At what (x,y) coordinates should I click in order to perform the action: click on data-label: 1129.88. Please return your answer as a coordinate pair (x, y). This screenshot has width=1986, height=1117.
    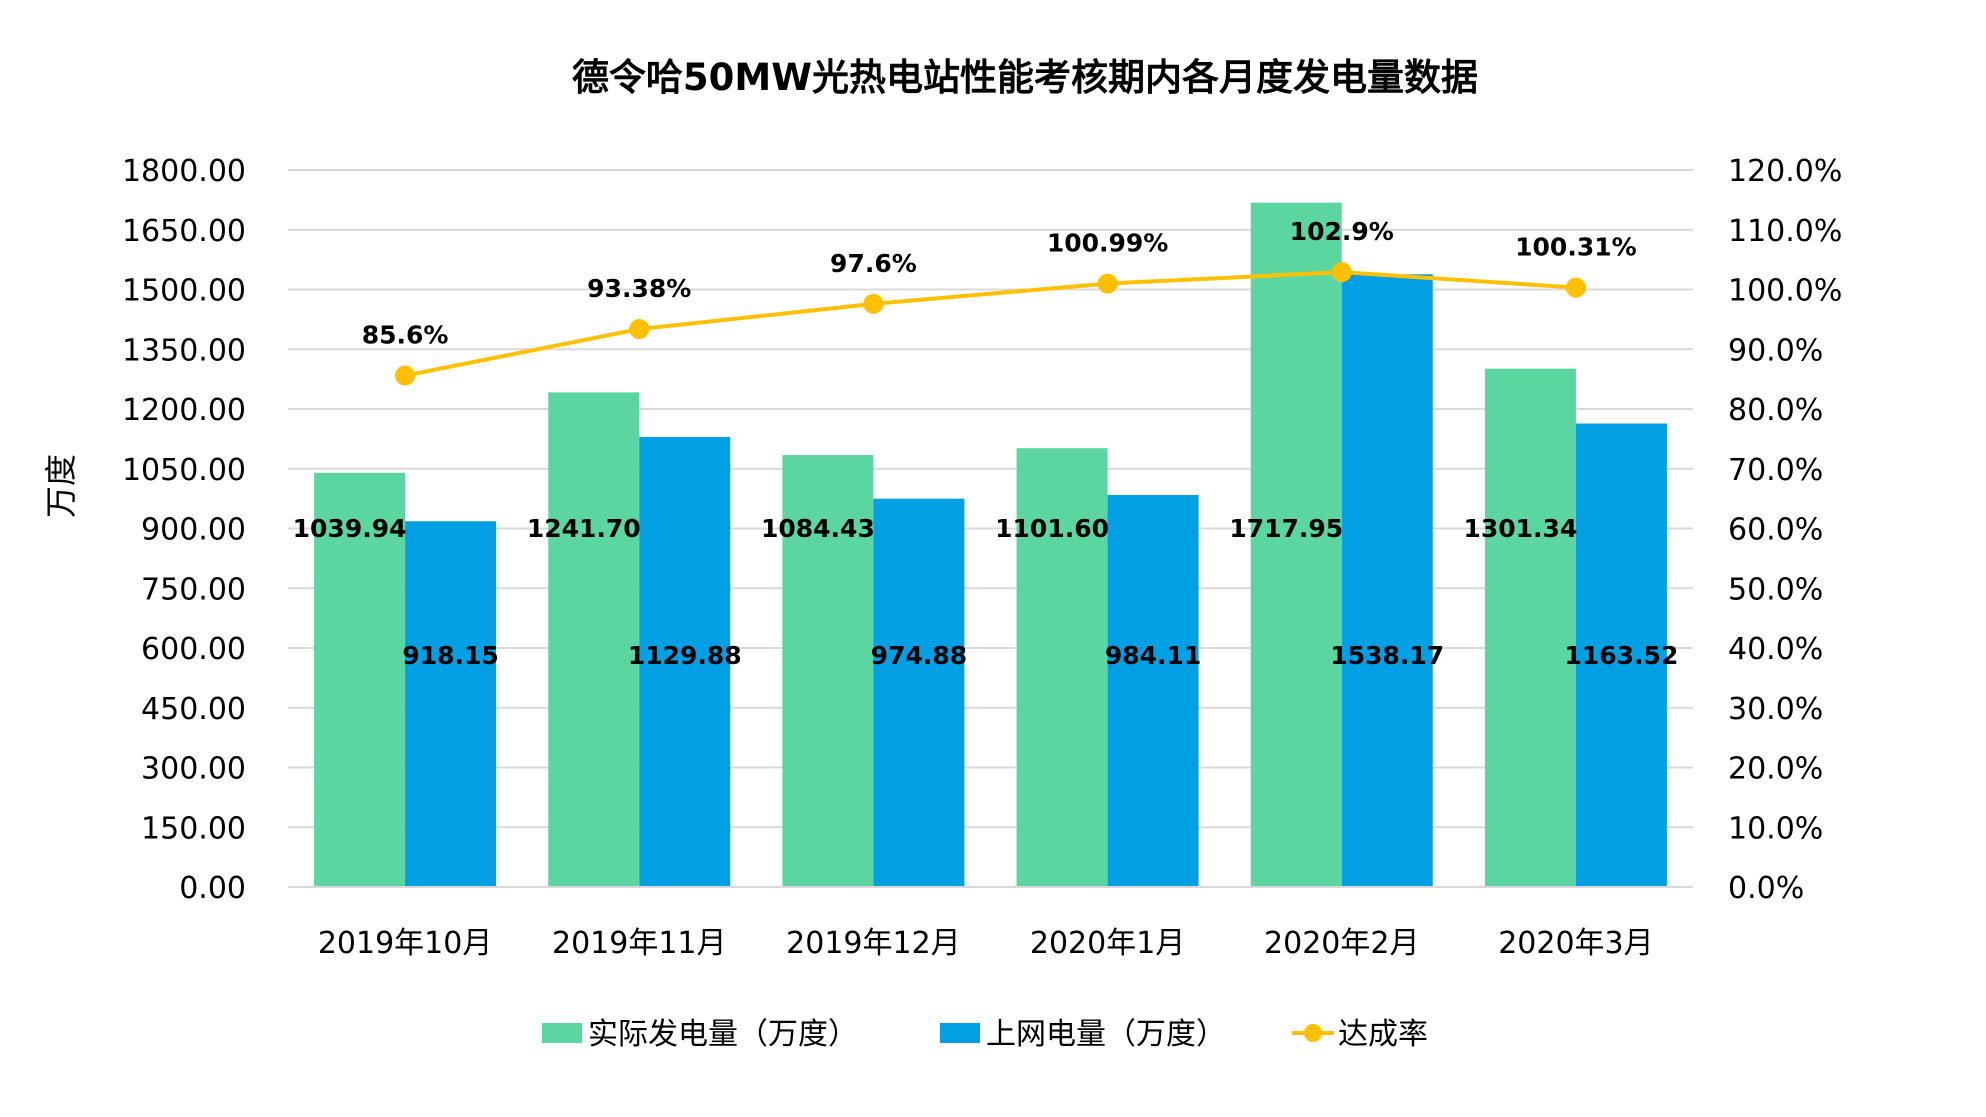
    Looking at the image, I should click on (685, 655).